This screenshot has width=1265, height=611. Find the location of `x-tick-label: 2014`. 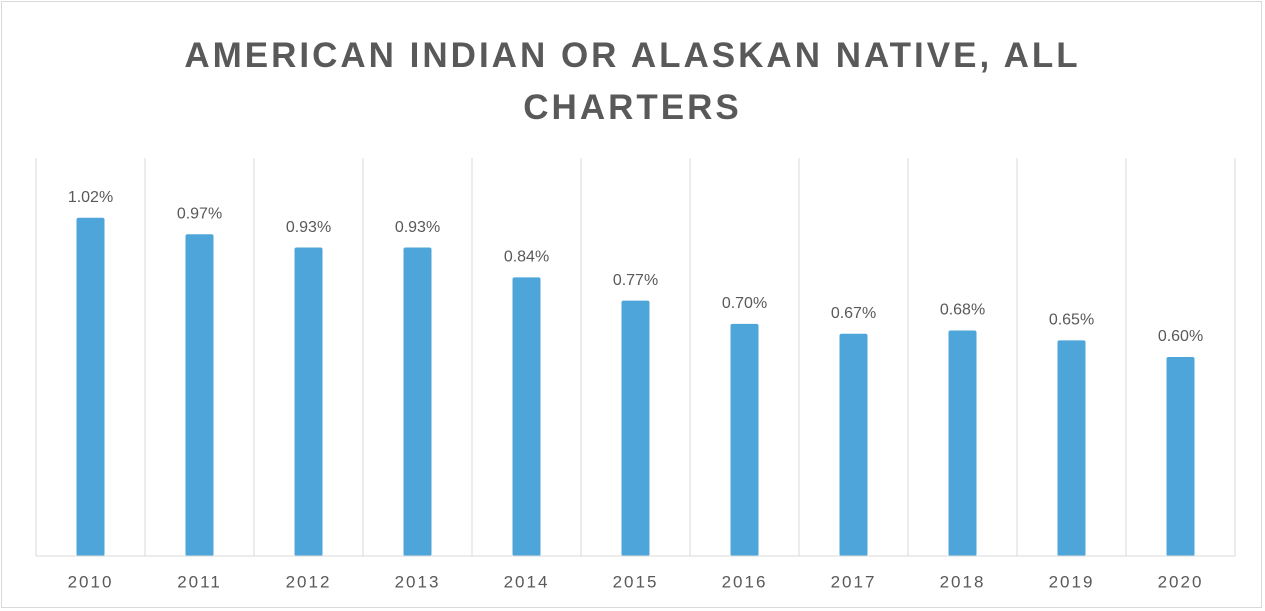

x-tick-label: 2014 is located at coordinates (527, 581).